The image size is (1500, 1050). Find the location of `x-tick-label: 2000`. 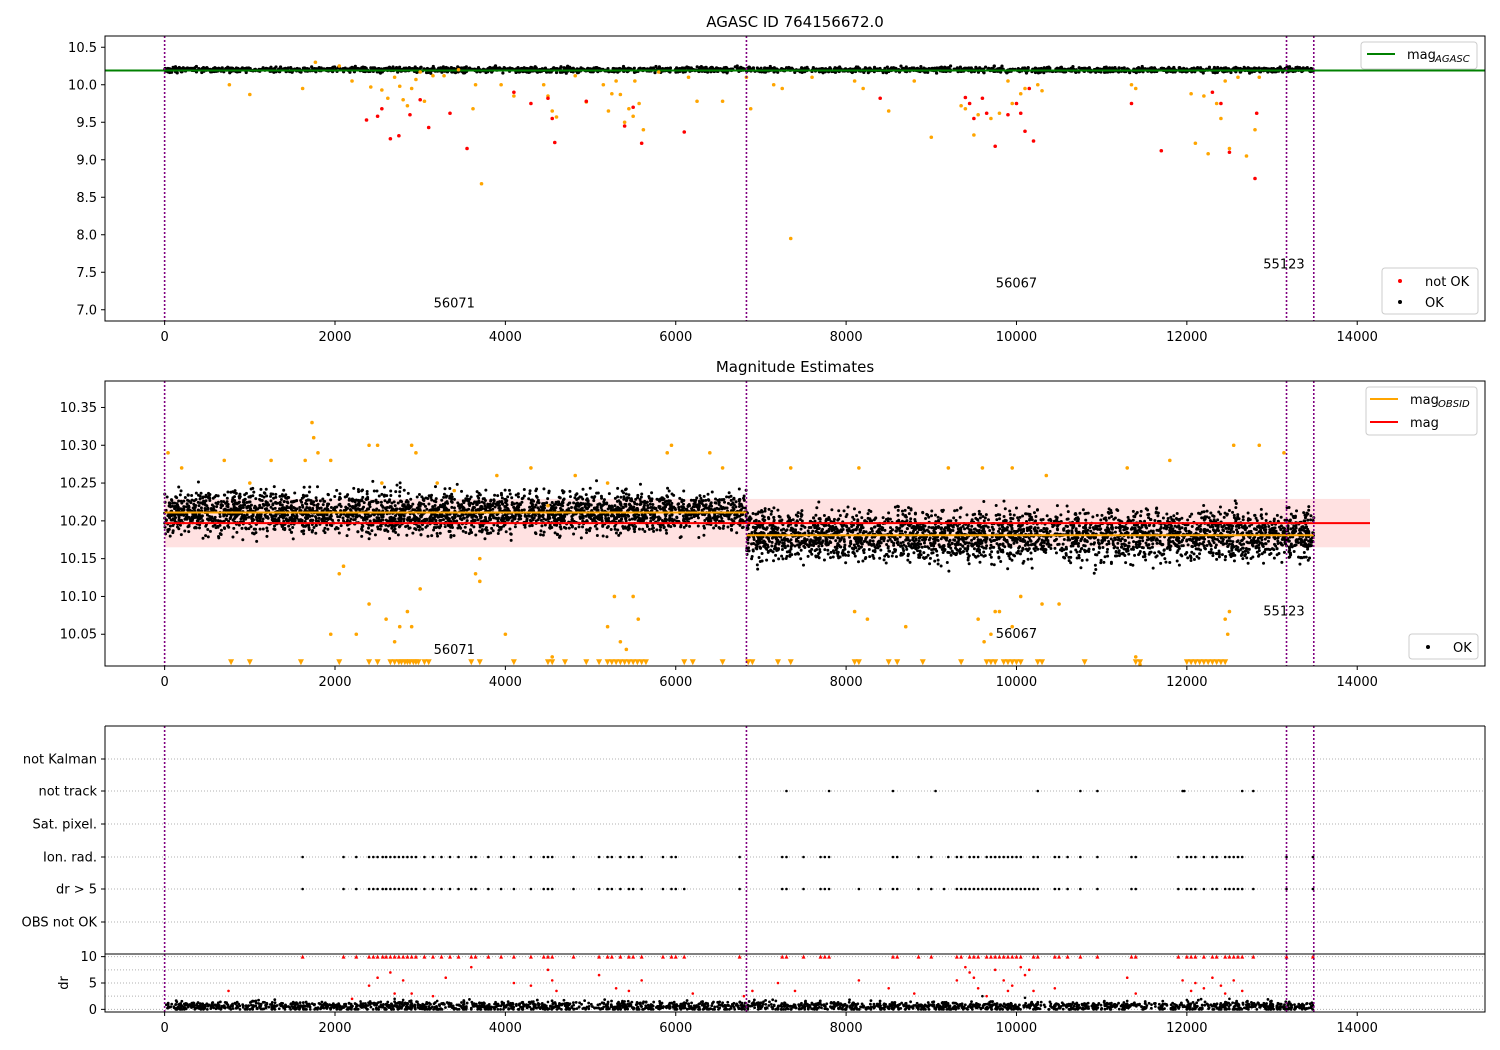

x-tick-label: 2000 is located at coordinates (334, 337).